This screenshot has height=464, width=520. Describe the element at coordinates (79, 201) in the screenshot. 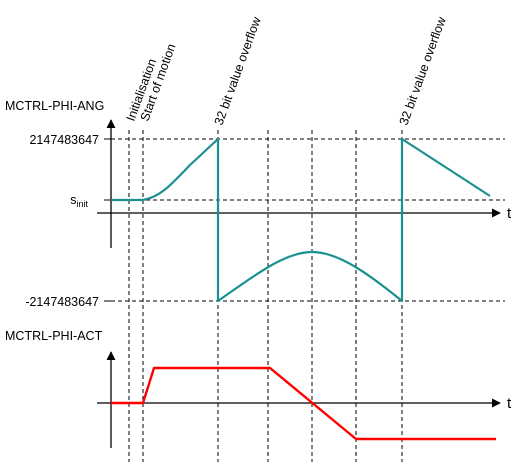

I see `s-init-label: sinit` at that location.